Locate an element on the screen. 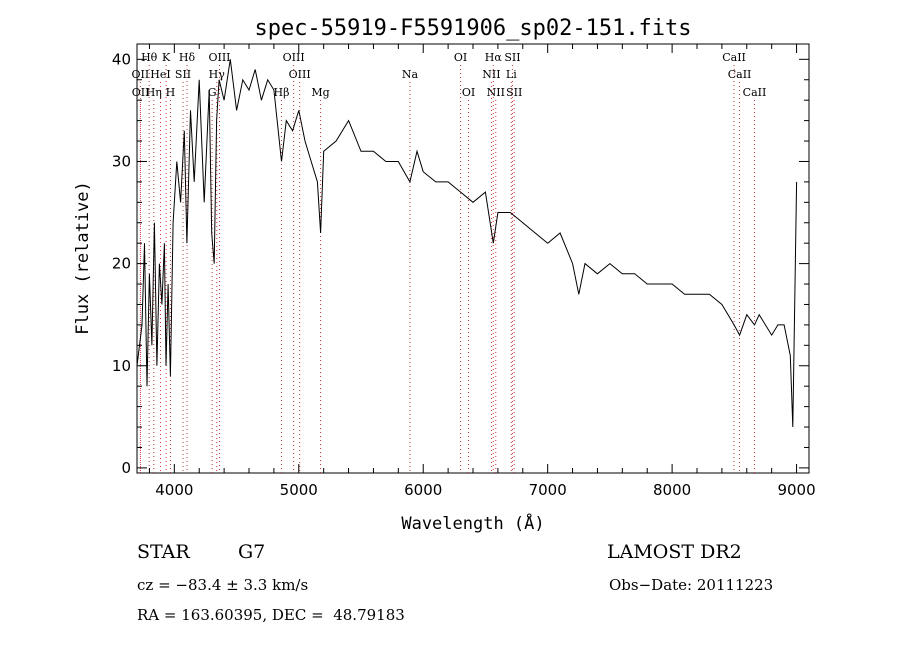 The image size is (900, 650). line-label: Mg is located at coordinates (320, 92).